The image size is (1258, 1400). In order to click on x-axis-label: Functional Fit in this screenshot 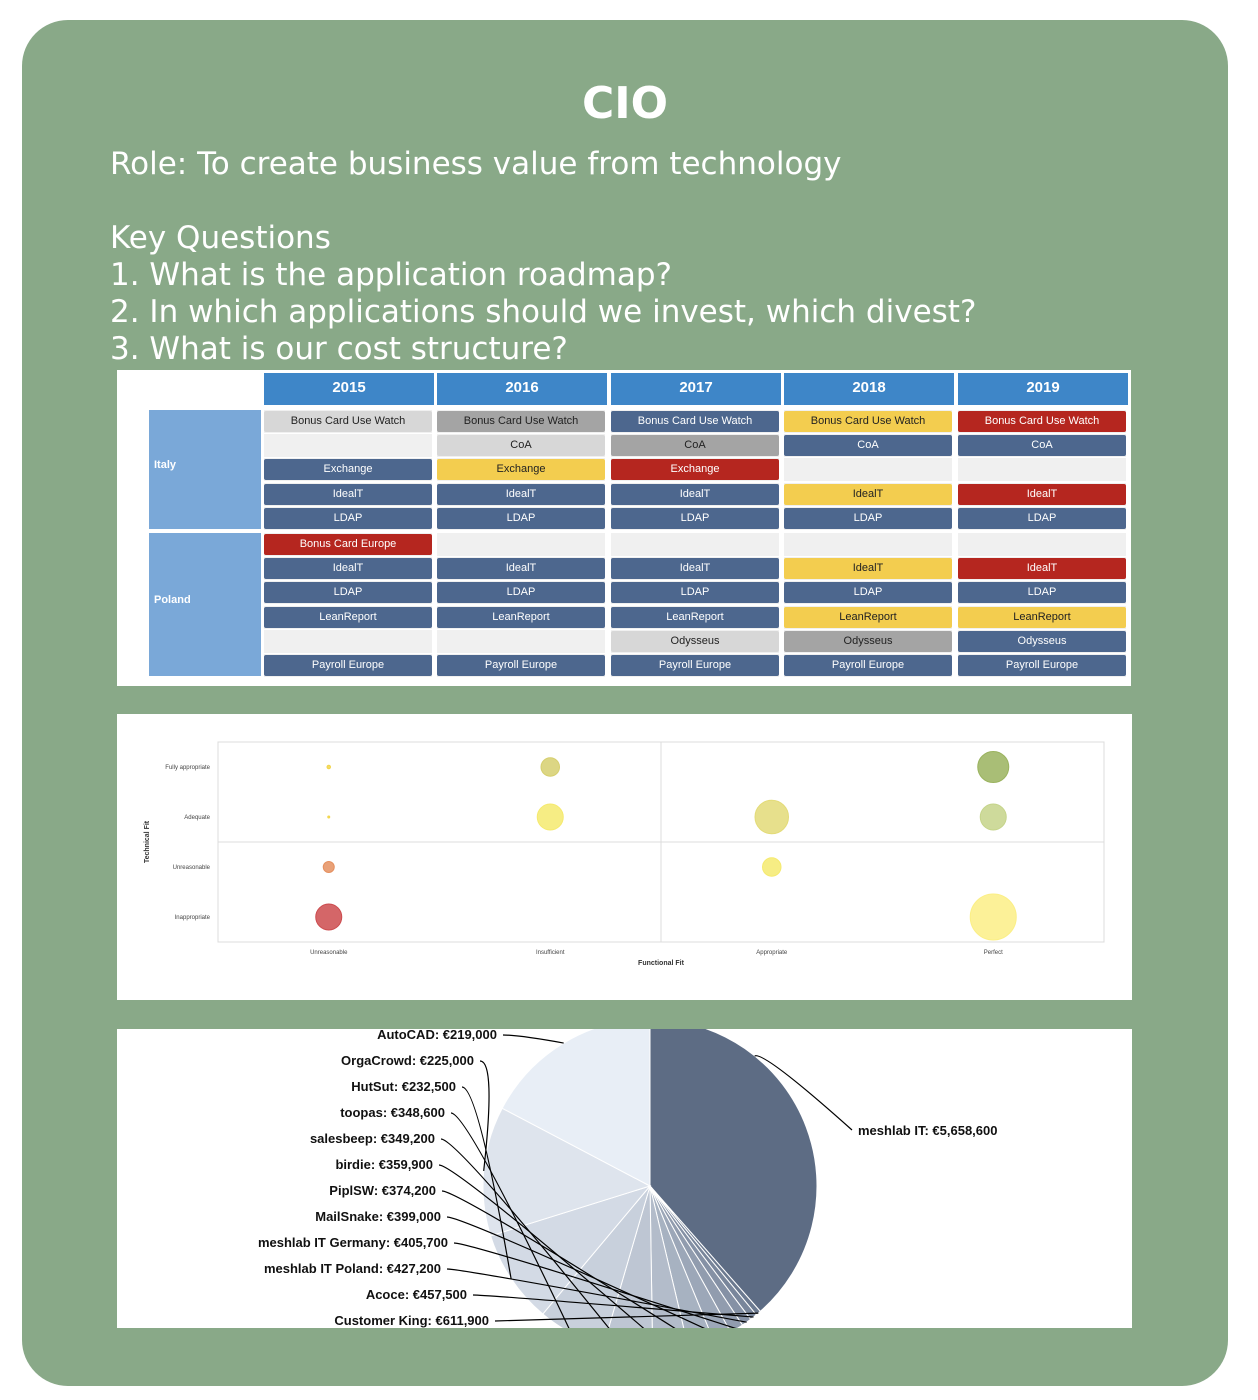, I will do `click(661, 963)`.